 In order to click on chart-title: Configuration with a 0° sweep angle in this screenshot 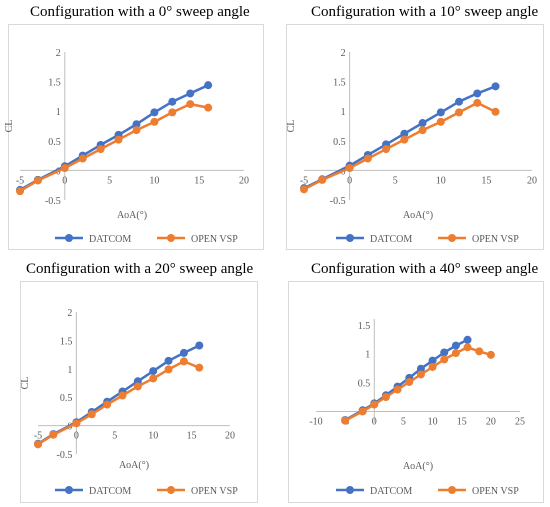, I will do `click(140, 12)`.